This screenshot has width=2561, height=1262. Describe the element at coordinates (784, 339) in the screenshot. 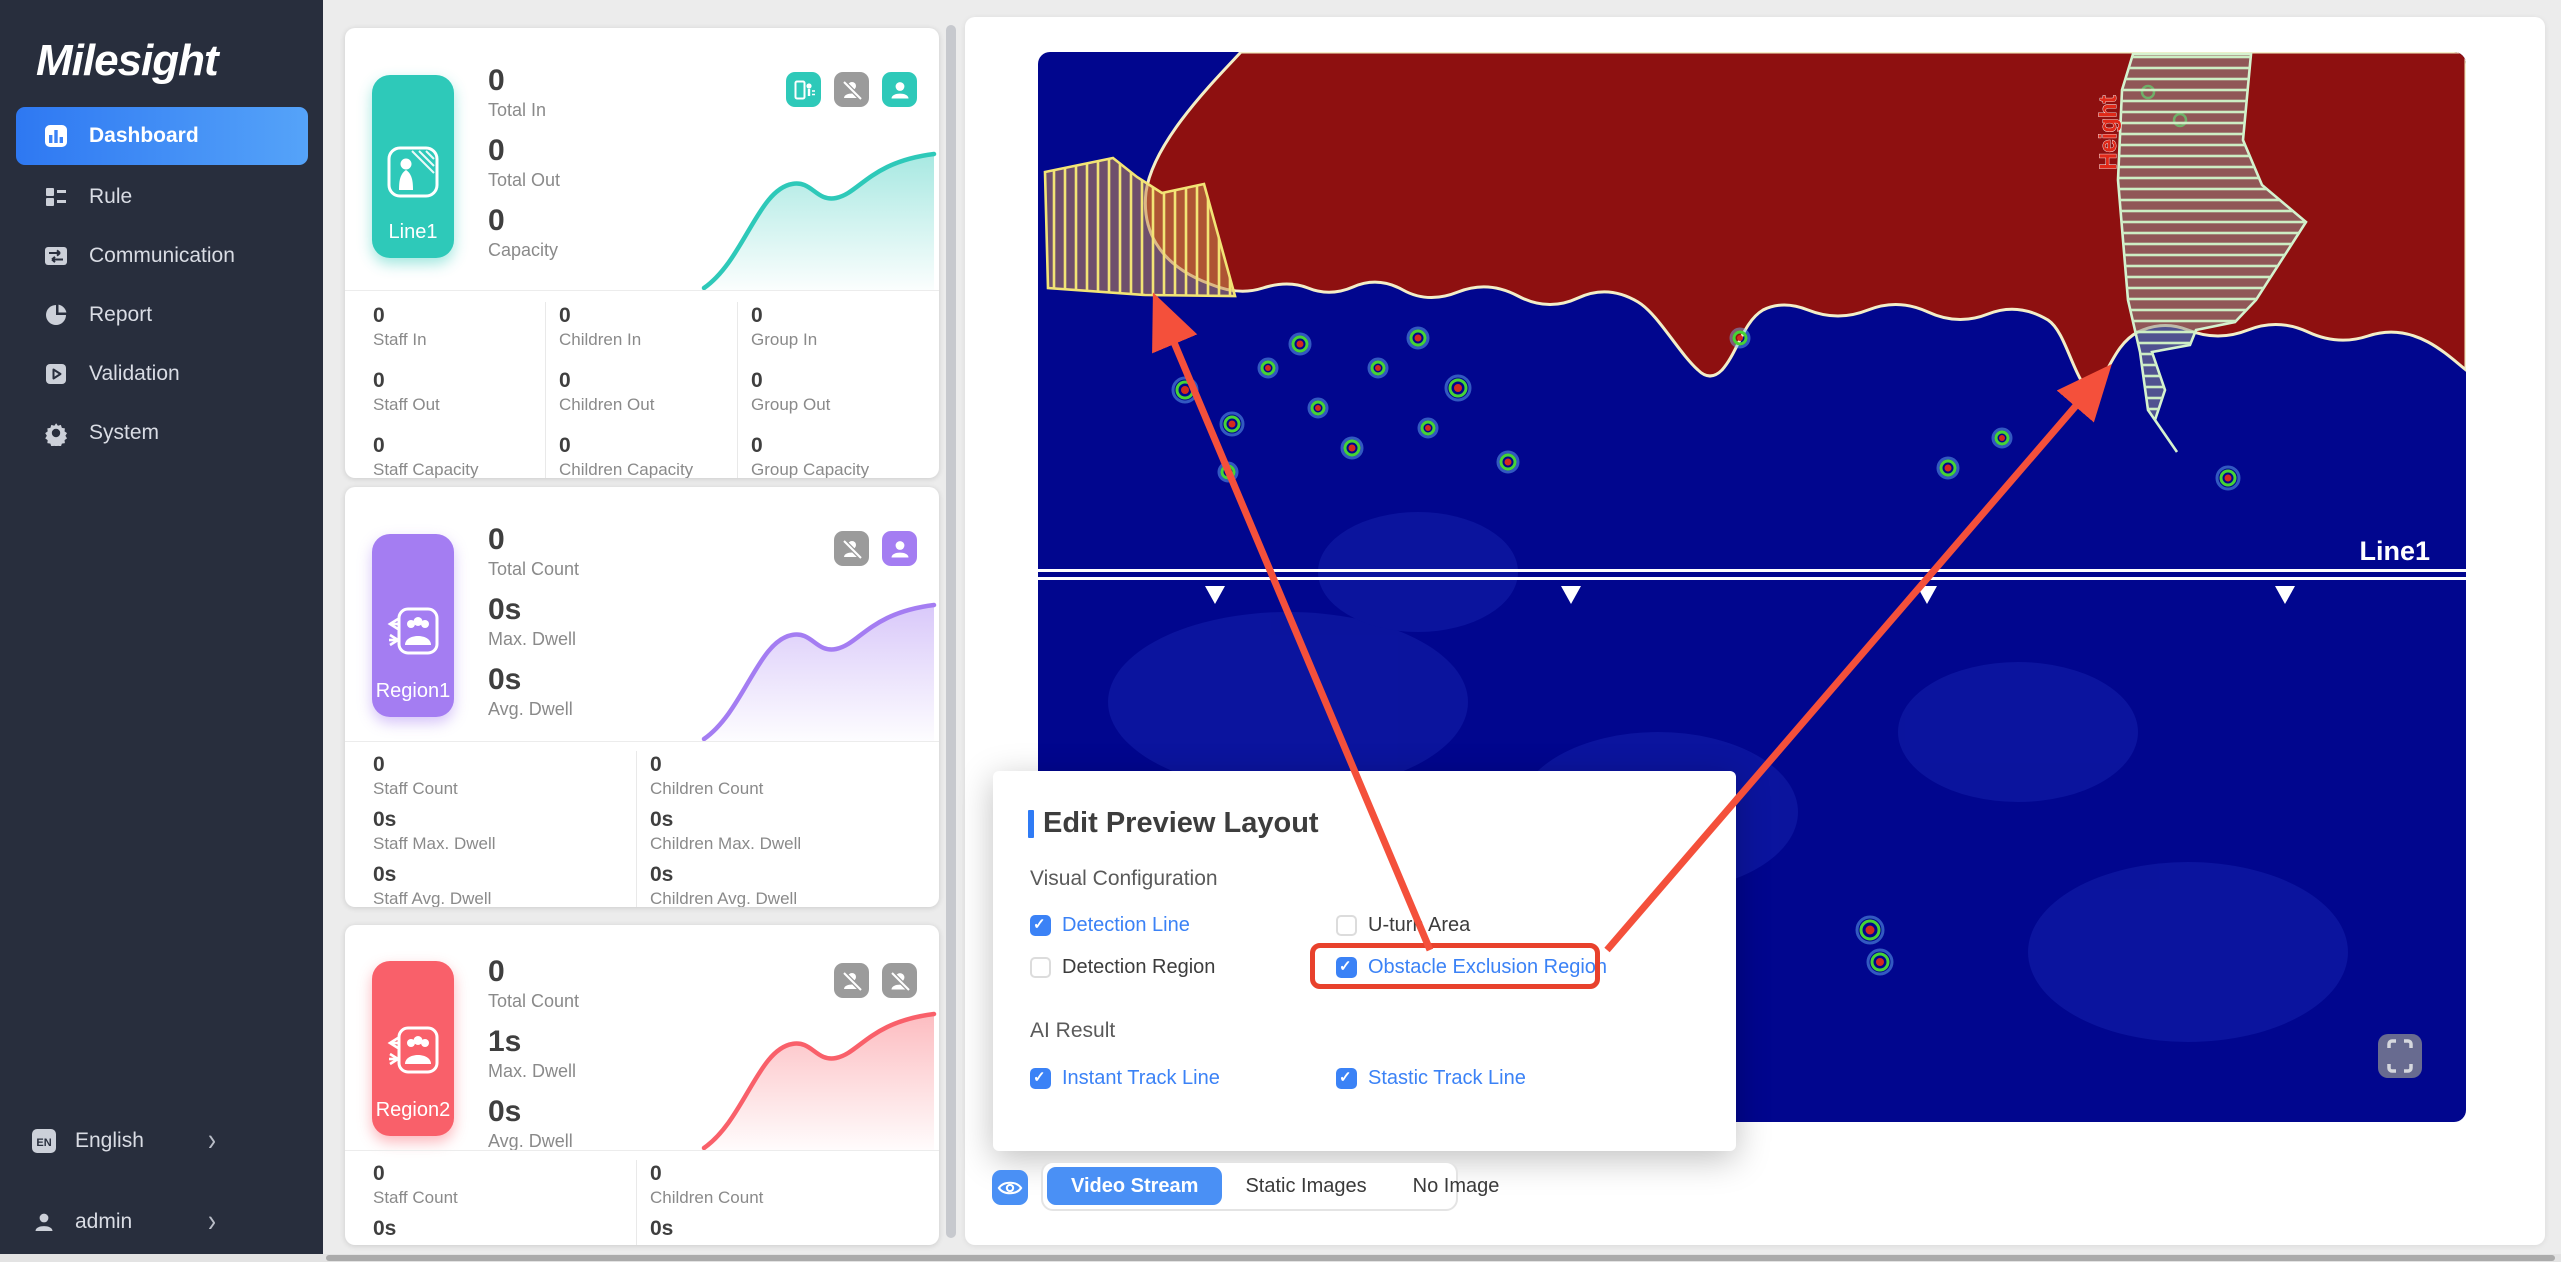

I see `stat-label: Group In` at that location.